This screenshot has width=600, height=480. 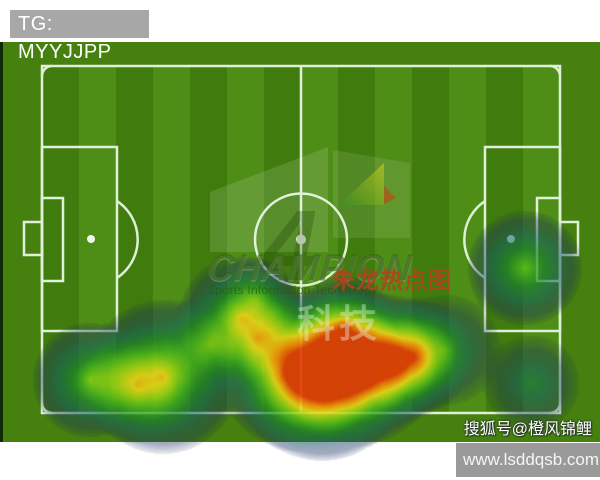 I want to click on sohu-account-credit: 搜狐号@橙风锦鲤, so click(x=527, y=429).